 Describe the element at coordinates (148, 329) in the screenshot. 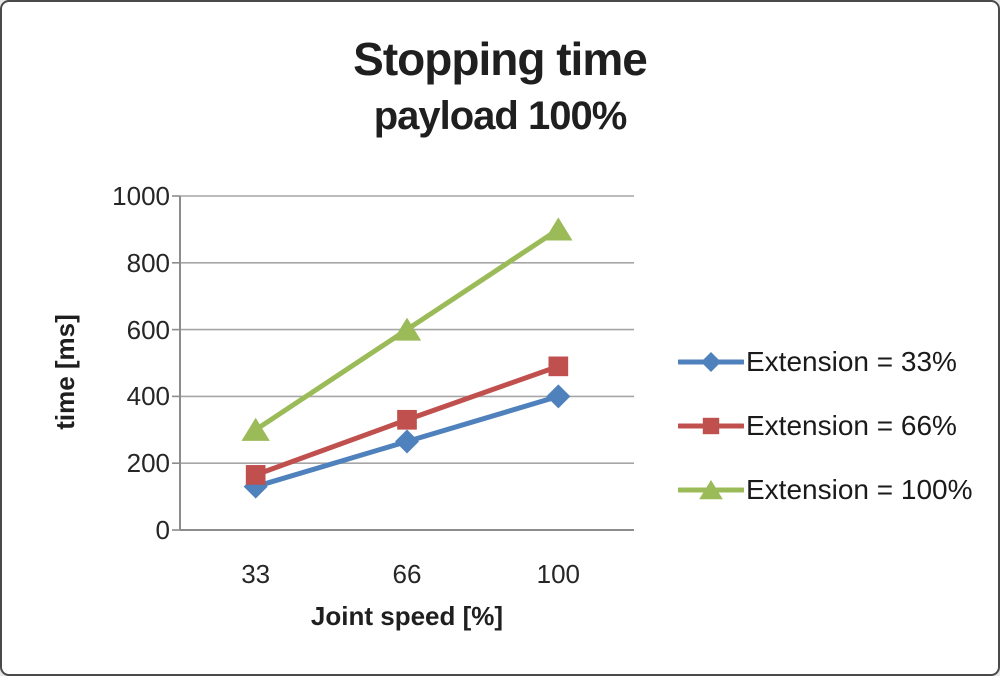

I see `y-tick-label: 600` at that location.